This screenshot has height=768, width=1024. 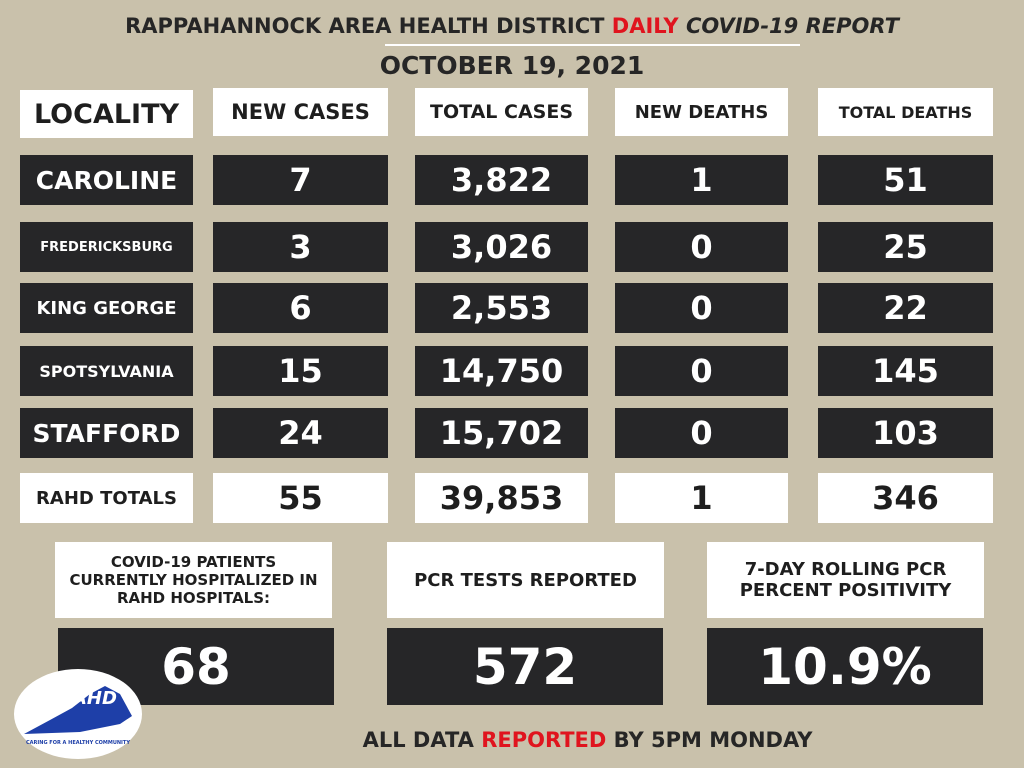 I want to click on cell-value: 3, so click(x=300, y=247).